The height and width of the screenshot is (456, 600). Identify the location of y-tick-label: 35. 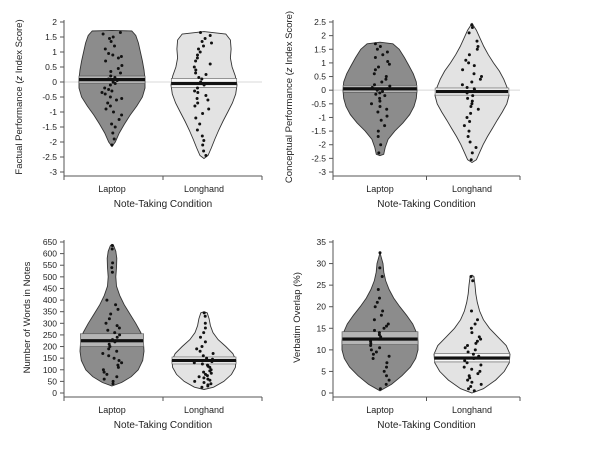
(322, 242).